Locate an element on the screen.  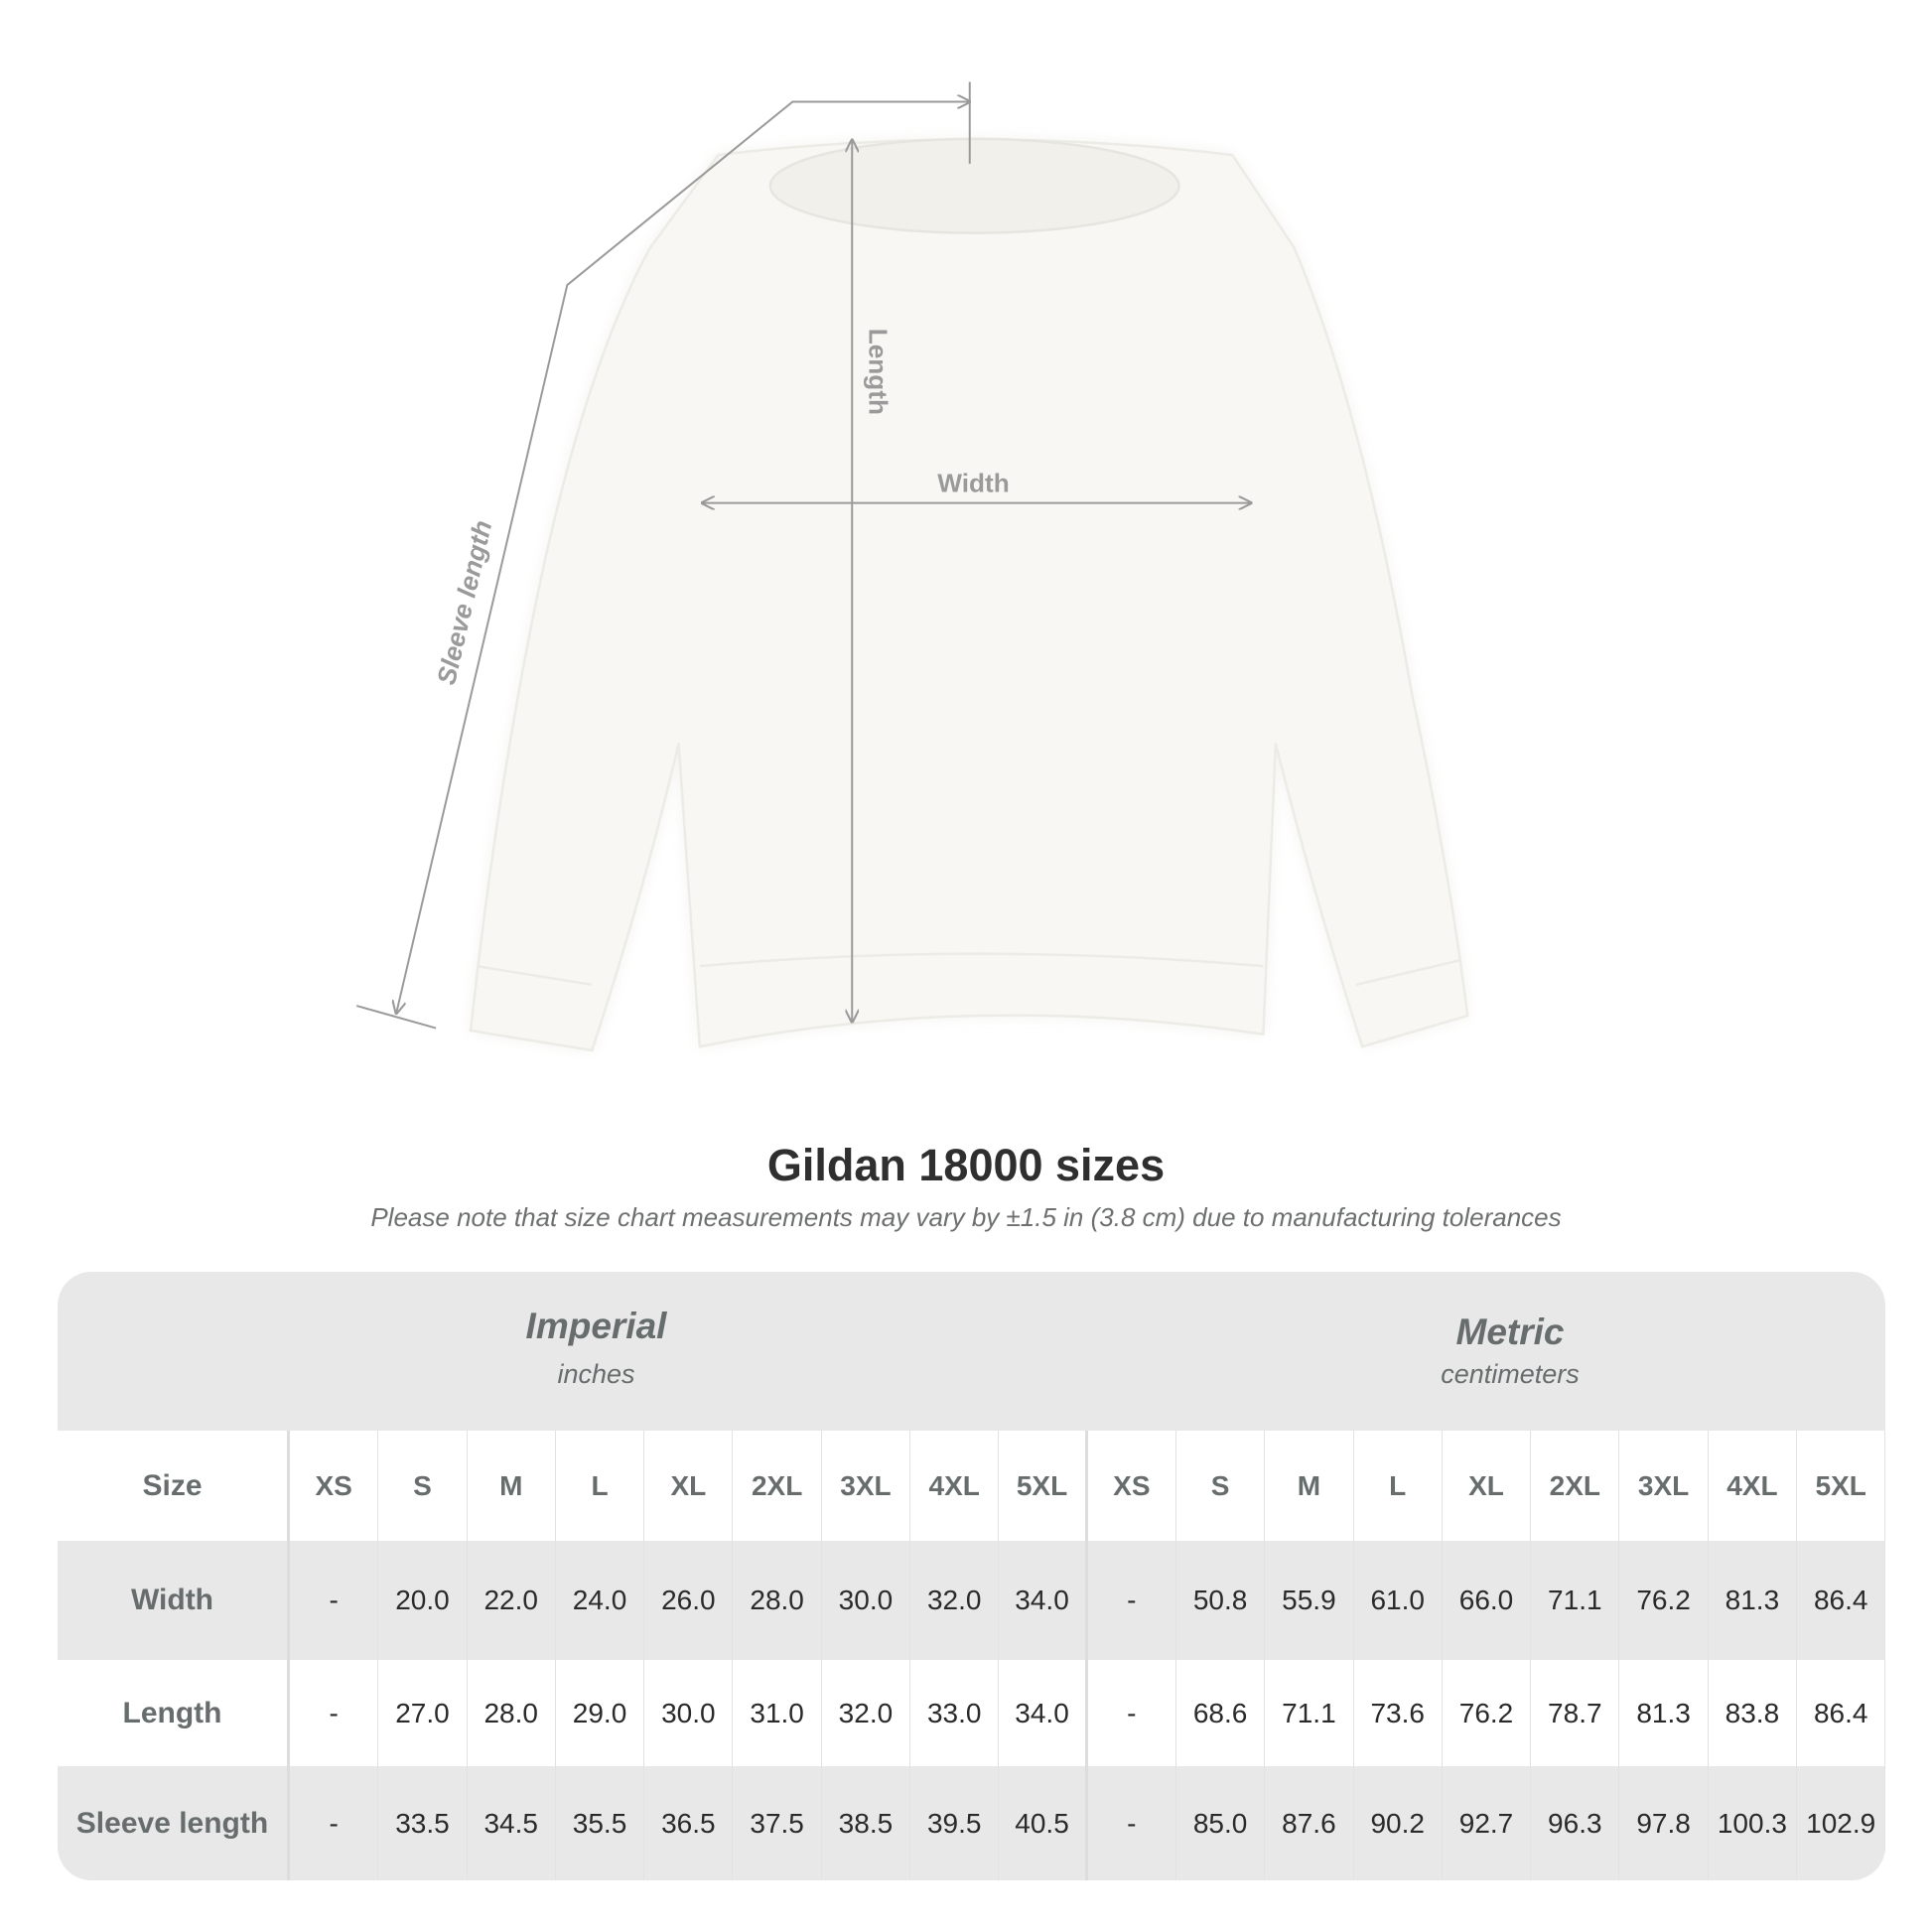
width-label: Width is located at coordinates (973, 483).